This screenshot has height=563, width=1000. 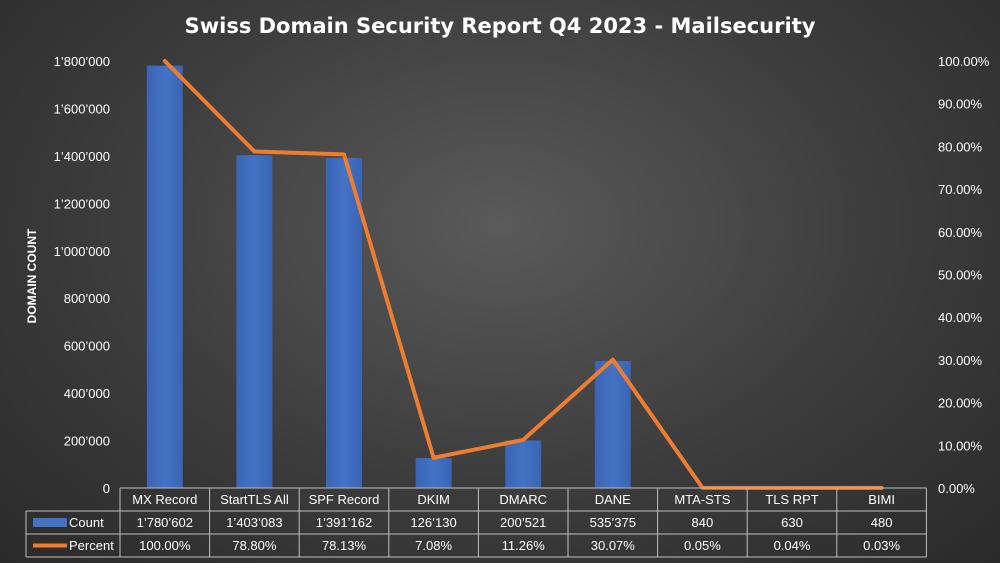 What do you see at coordinates (960, 403) in the screenshot?
I see `y2-tick-label: 20.00%` at bounding box center [960, 403].